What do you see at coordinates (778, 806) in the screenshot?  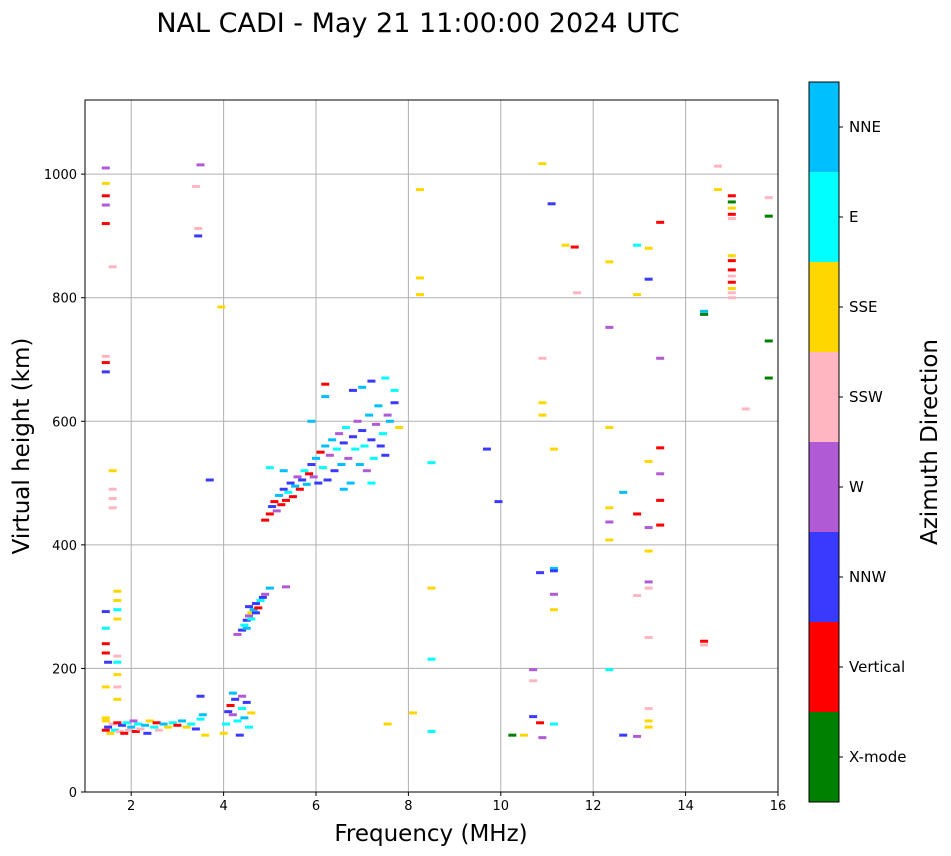 I see `x-tick-label: 16` at bounding box center [778, 806].